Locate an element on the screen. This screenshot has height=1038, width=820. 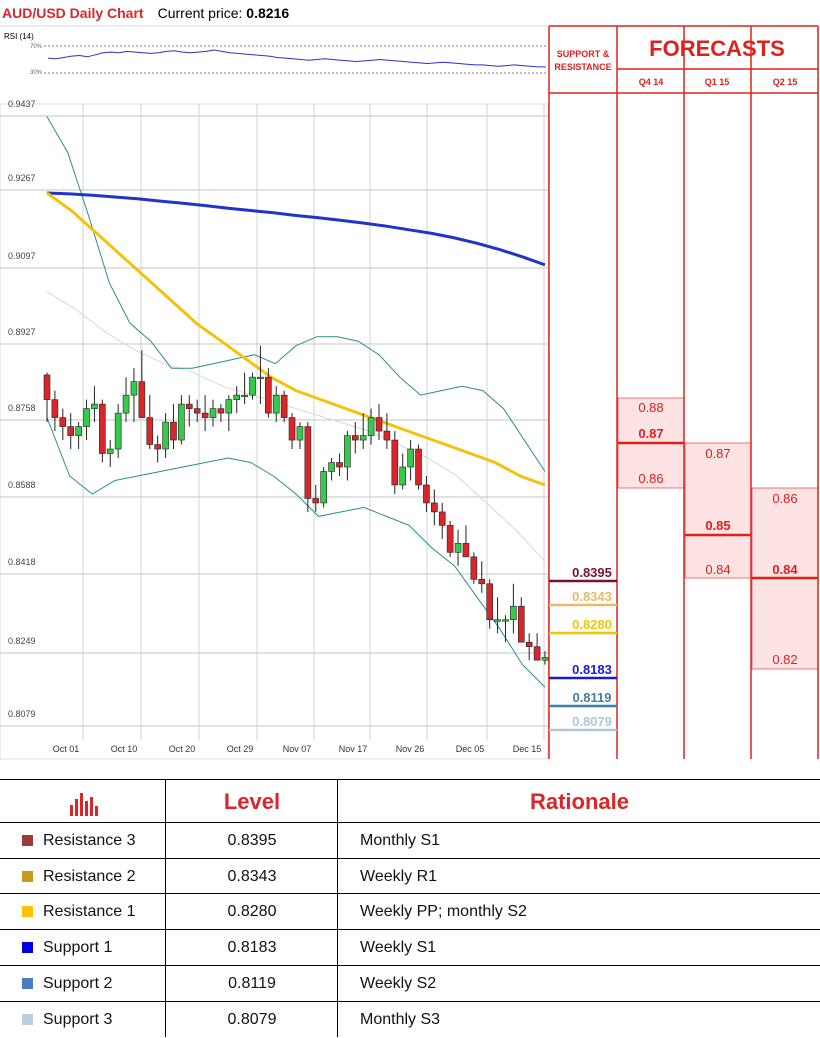
level-name: Resistance 1 is located at coordinates (89, 911).